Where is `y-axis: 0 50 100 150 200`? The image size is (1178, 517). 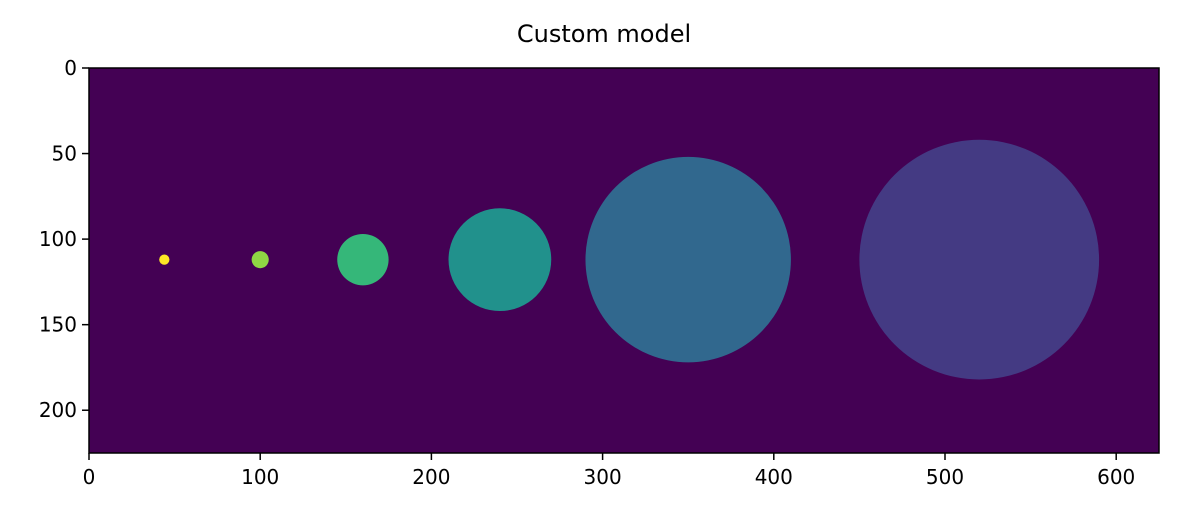 y-axis: 0 50 100 150 200 is located at coordinates (64, 239).